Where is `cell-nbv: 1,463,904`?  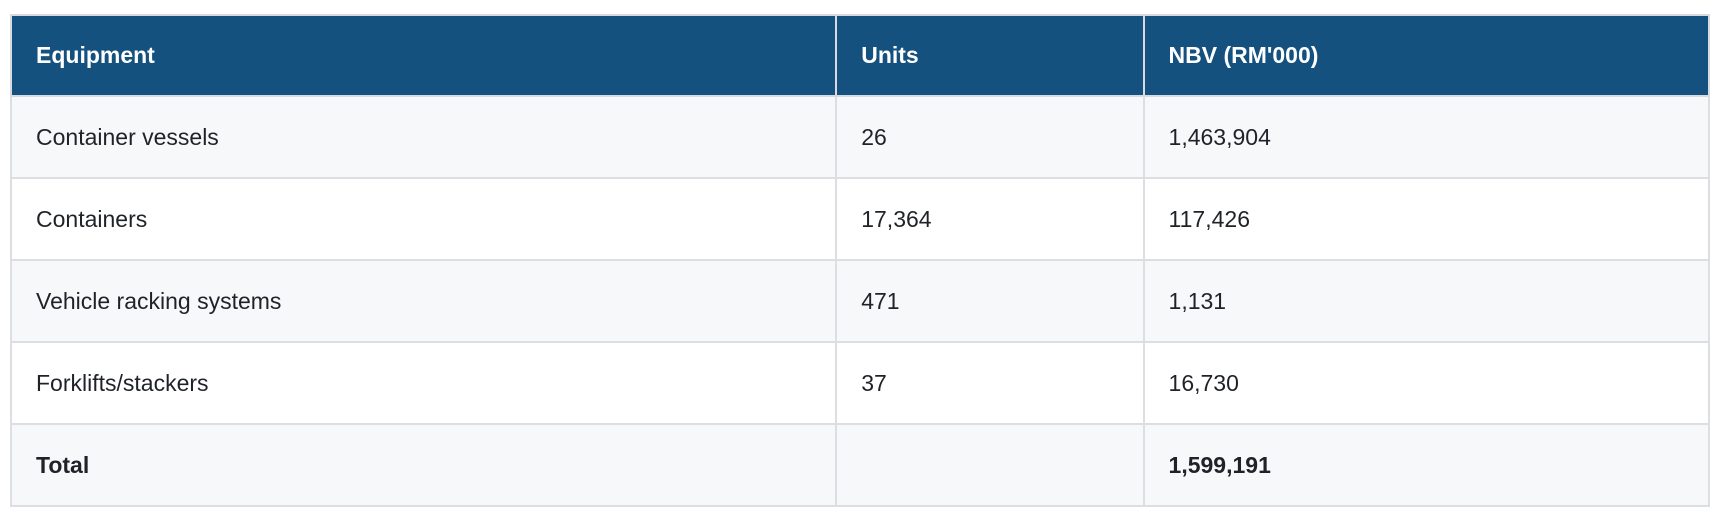
cell-nbv: 1,463,904 is located at coordinates (1426, 137).